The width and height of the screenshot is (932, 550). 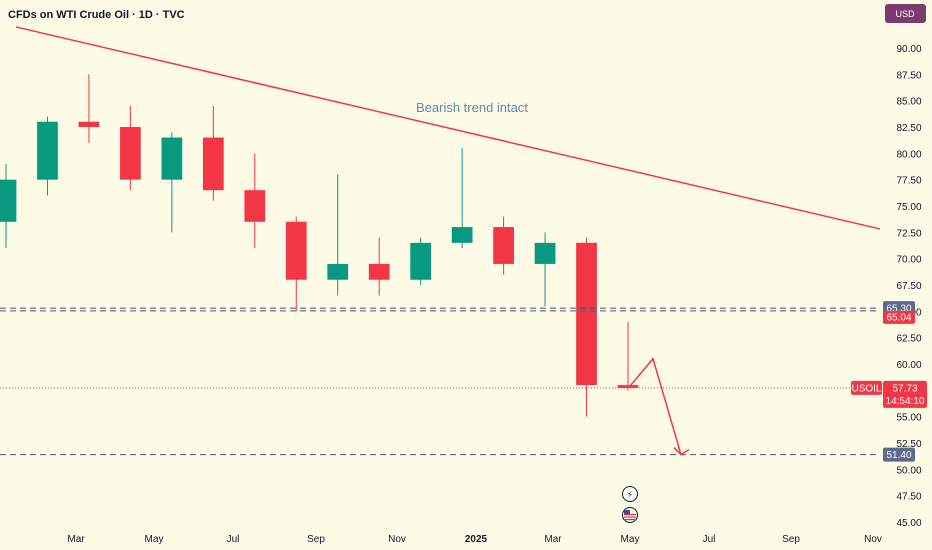 What do you see at coordinates (908, 339) in the screenshot?
I see `y-tick-label: 62.50` at bounding box center [908, 339].